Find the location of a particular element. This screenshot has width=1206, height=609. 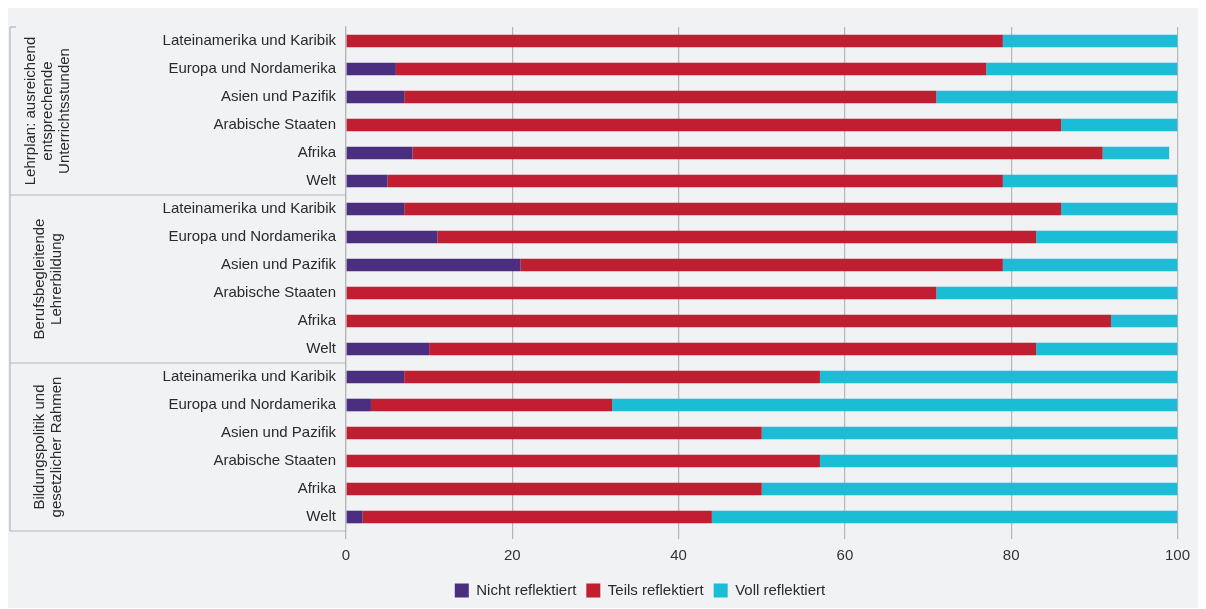

text: Lehrplan: ausreichend entsprechende Unterrichtsstunden is located at coordinates (47, 111).